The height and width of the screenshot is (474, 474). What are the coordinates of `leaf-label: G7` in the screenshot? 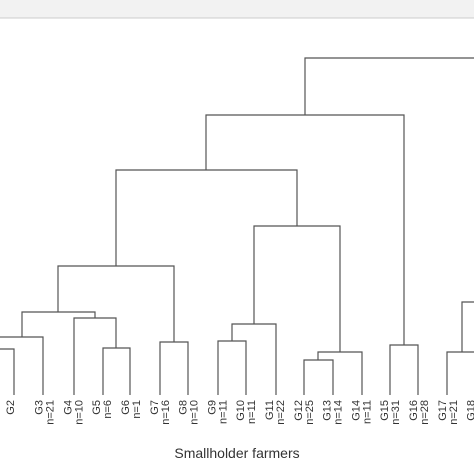 It's located at (155, 407).